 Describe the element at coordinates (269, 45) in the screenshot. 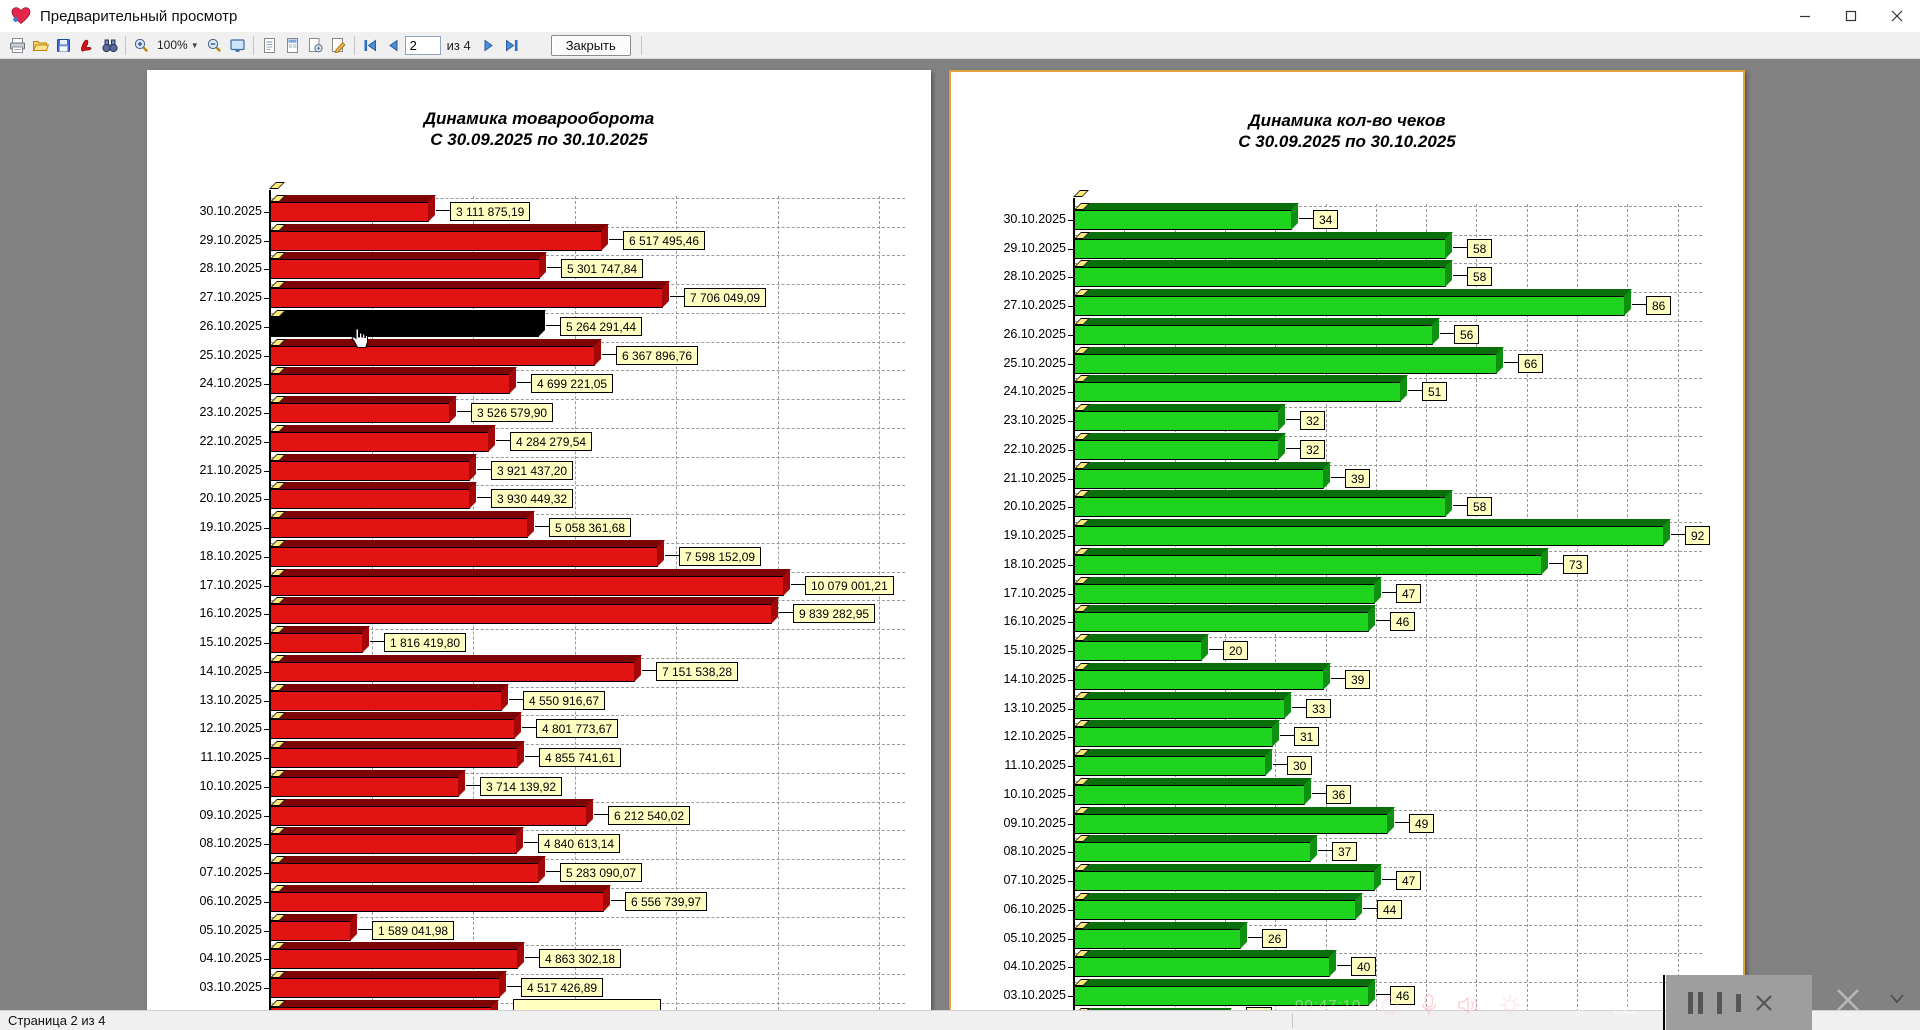

I see `page-text-view-button` at that location.